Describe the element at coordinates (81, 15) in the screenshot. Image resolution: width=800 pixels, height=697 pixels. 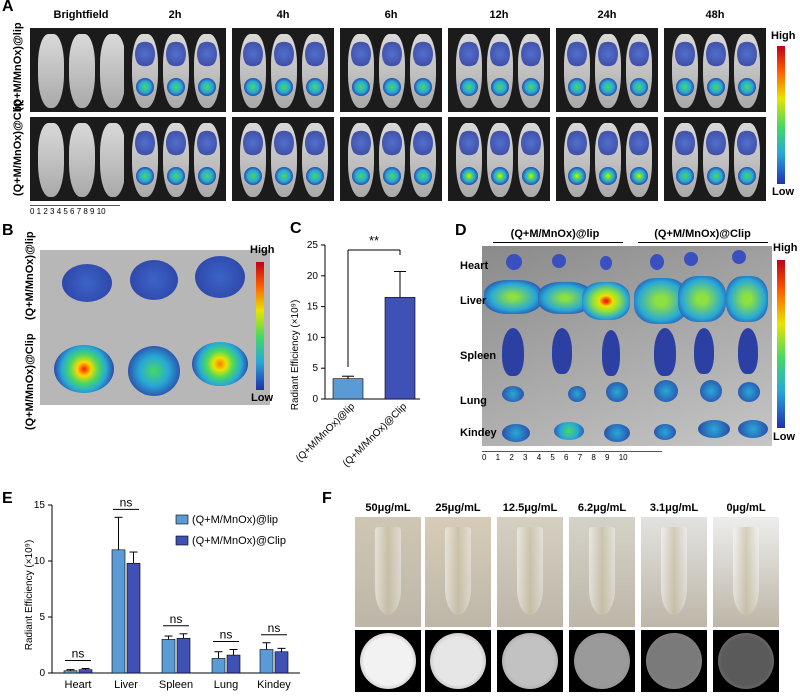
I see `timepoint-header: Brightfield` at that location.